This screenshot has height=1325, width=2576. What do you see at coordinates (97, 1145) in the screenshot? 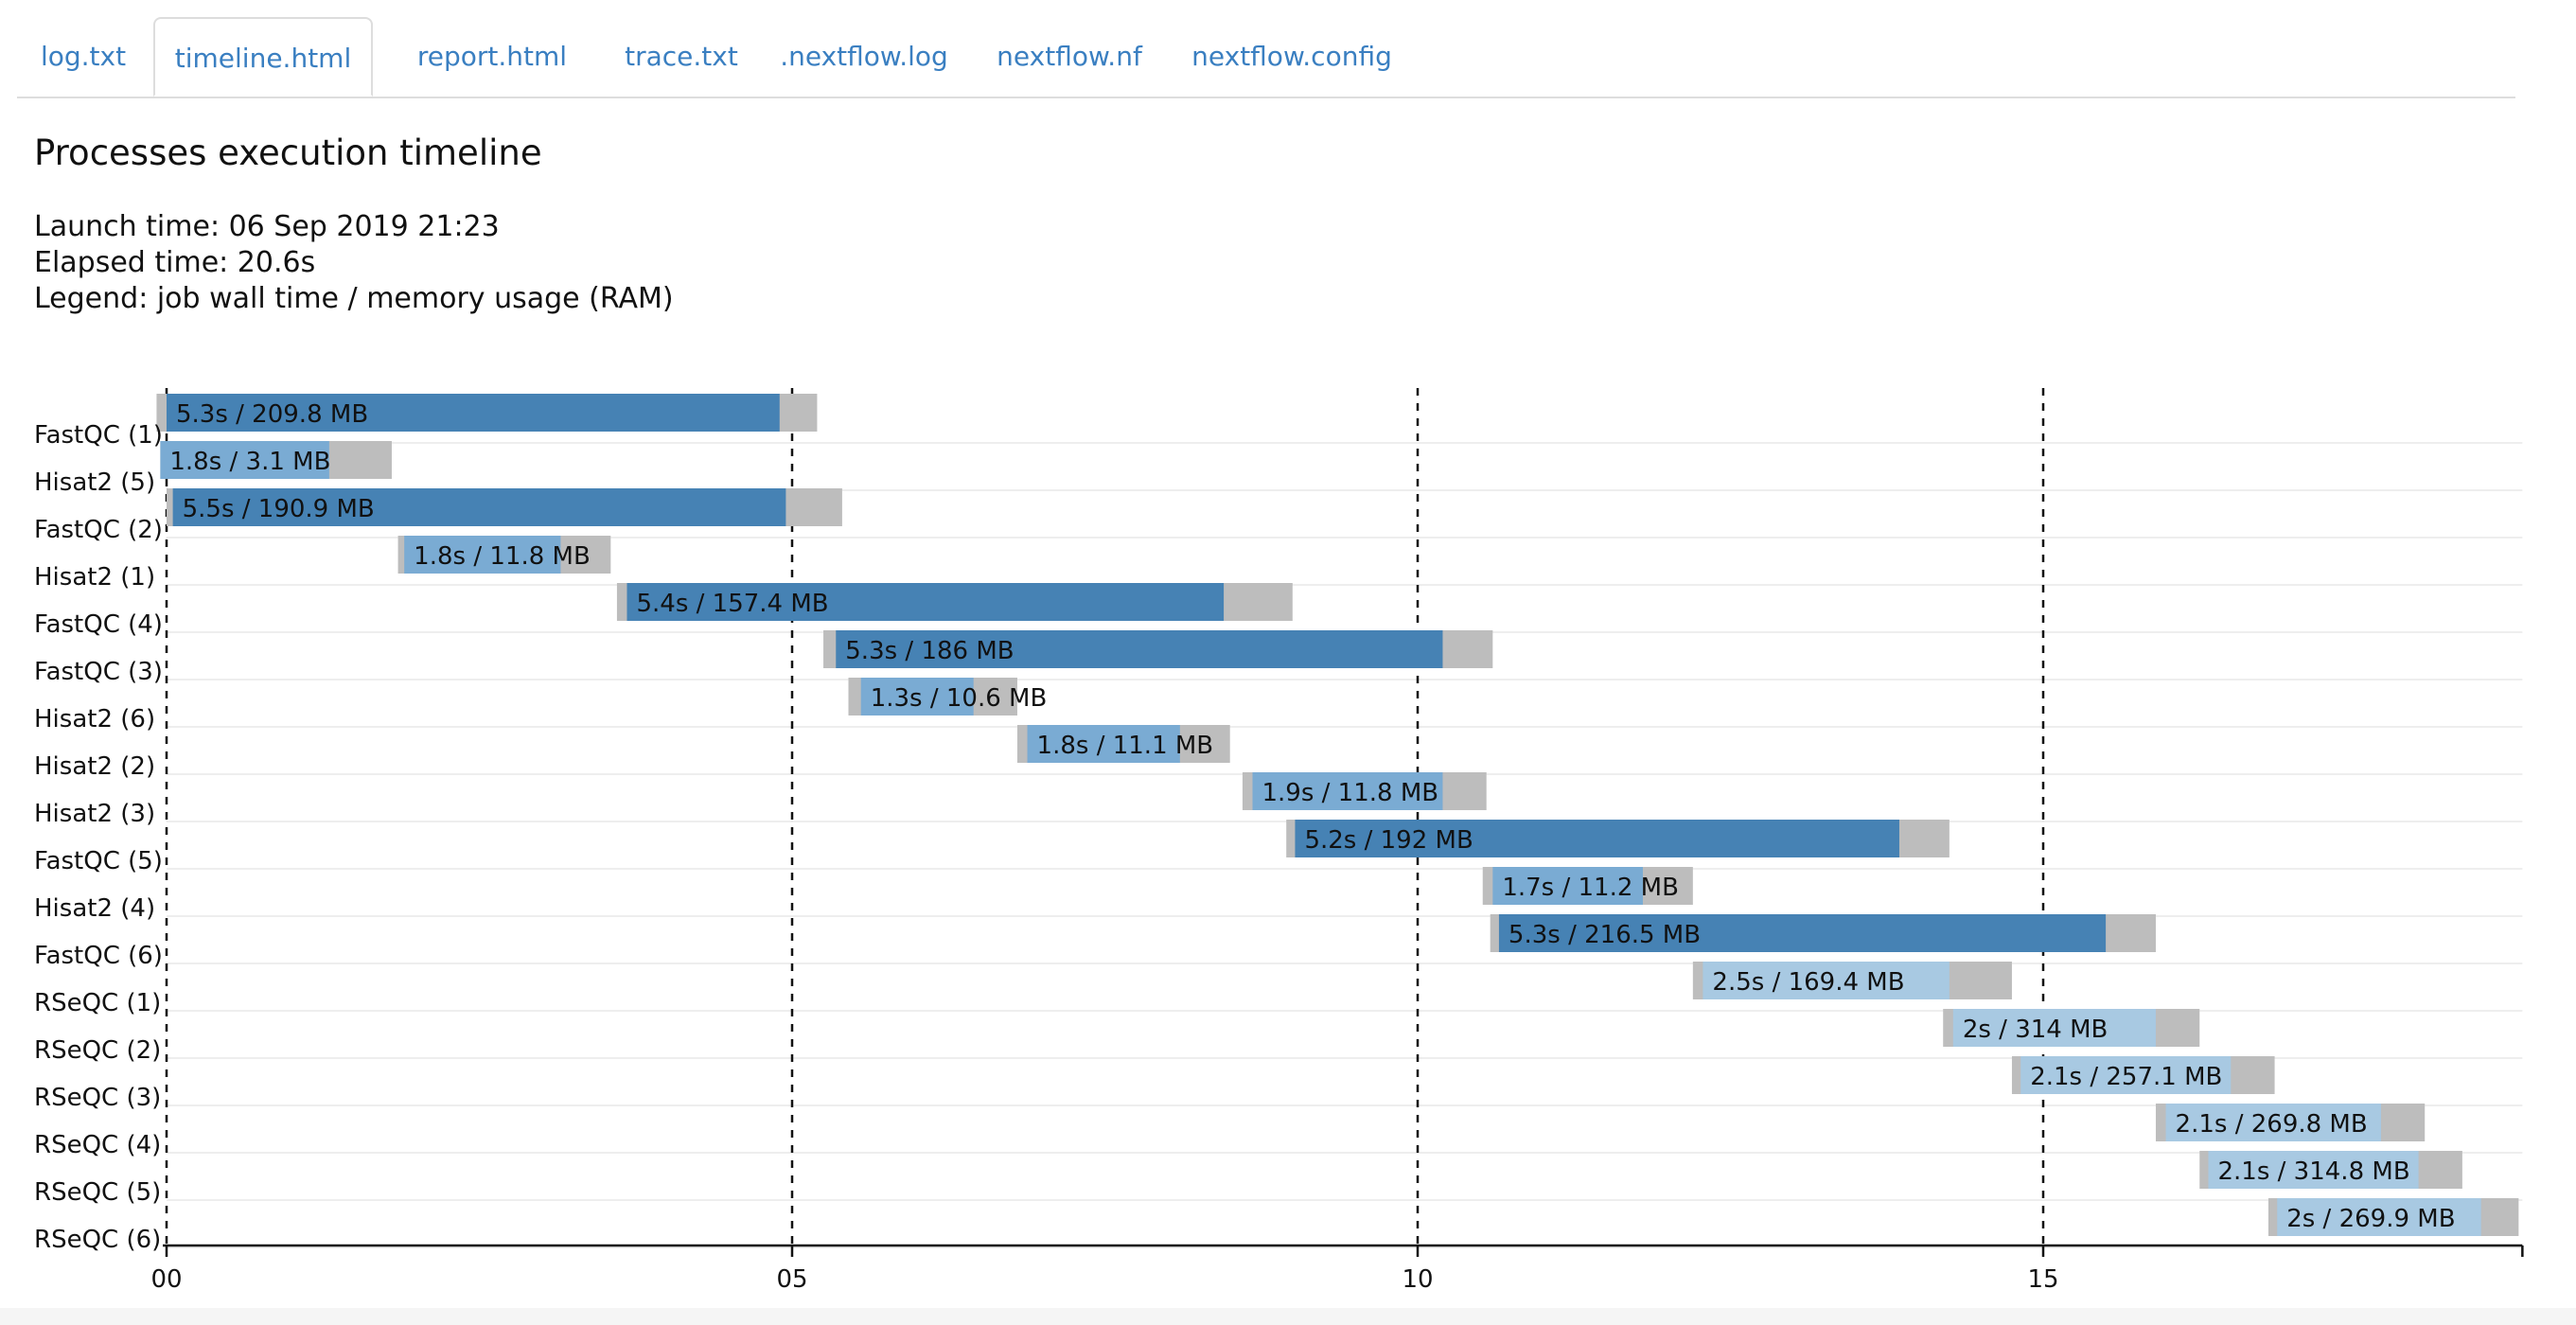
I see `task-name: RSeQC (4)` at bounding box center [97, 1145].